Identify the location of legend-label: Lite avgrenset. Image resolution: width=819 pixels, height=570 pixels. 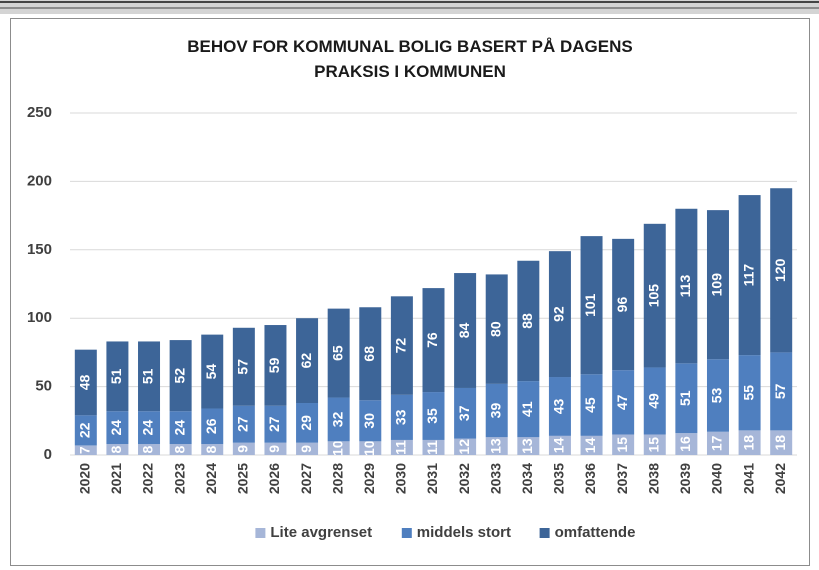
(321, 532).